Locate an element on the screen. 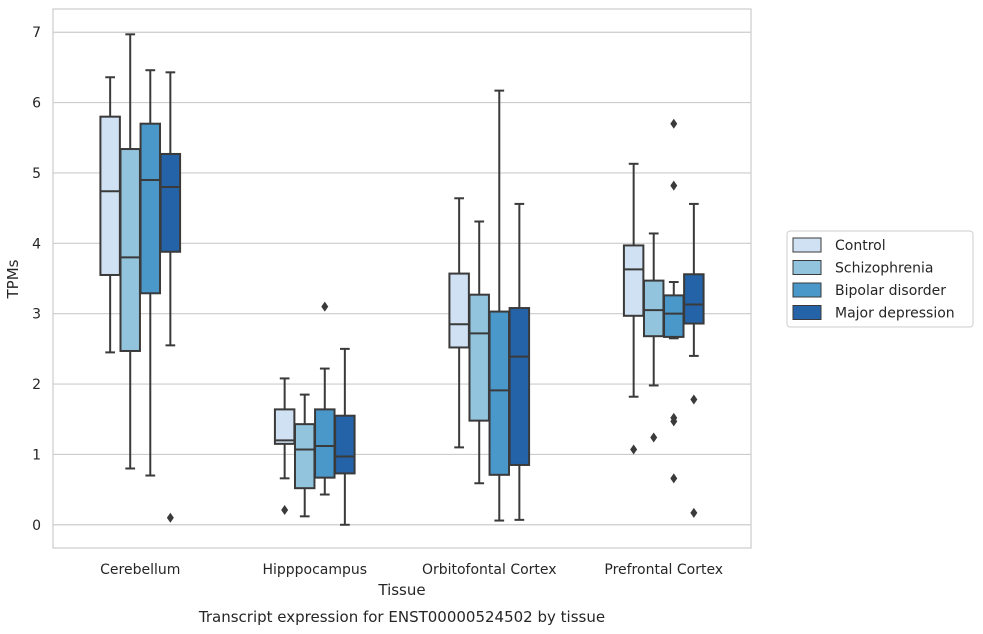 The width and height of the screenshot is (983, 634). y-tick-label-5: 5 is located at coordinates (36, 174).